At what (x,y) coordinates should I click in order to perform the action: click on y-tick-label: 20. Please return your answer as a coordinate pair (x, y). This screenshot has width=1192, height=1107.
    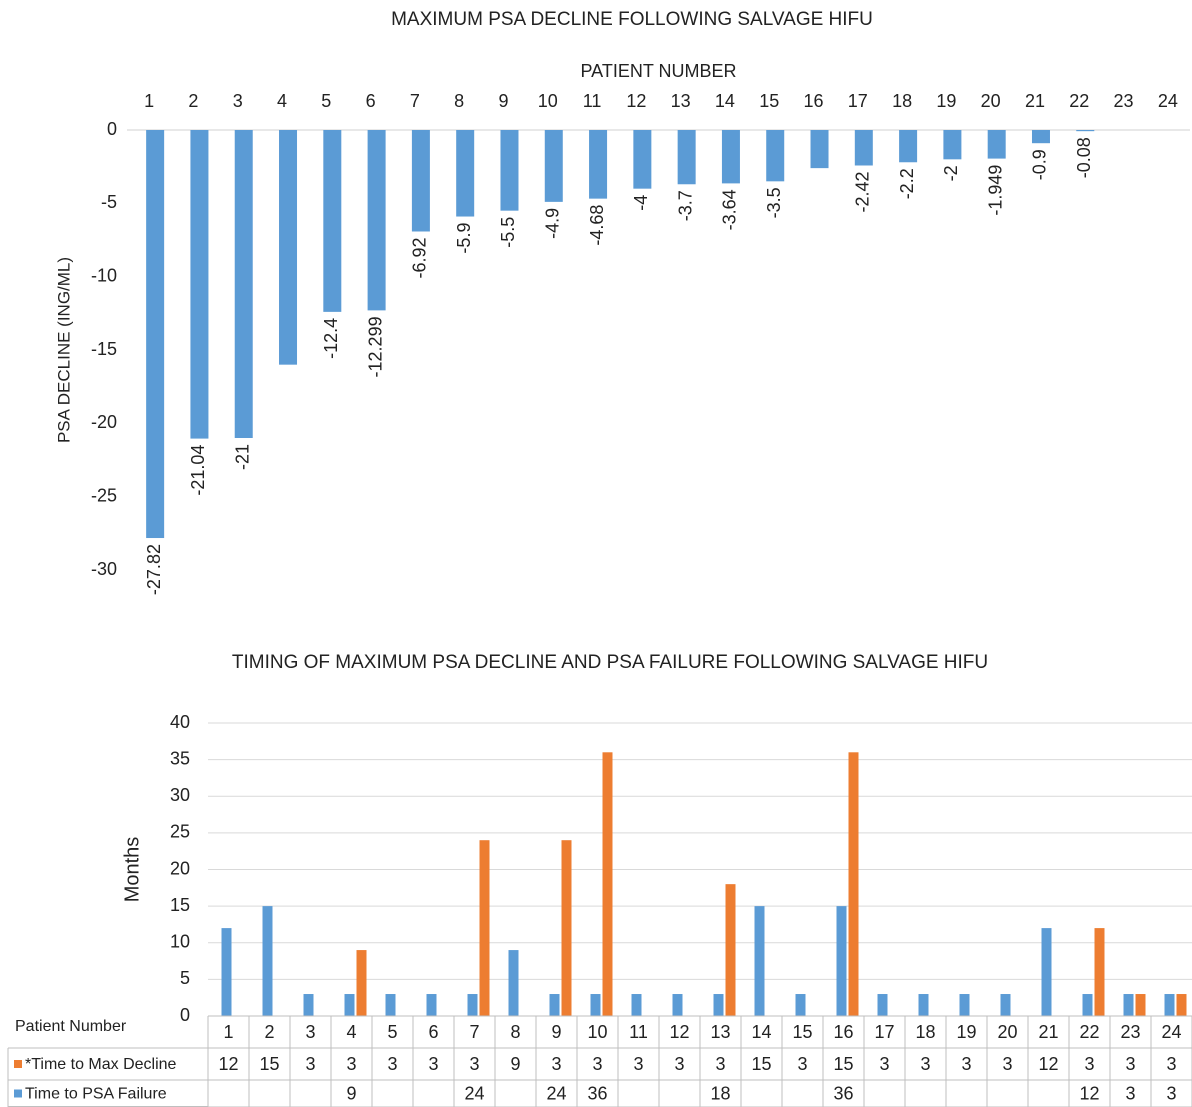
    Looking at the image, I should click on (180, 868).